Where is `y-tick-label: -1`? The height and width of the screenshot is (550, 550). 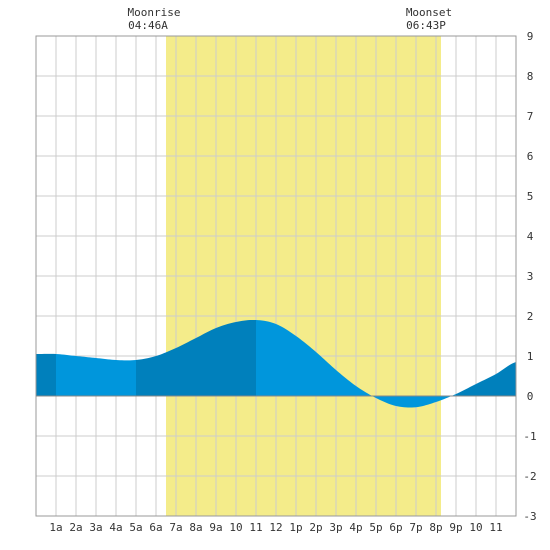
y-tick-label: -1 is located at coordinates (529, 436).